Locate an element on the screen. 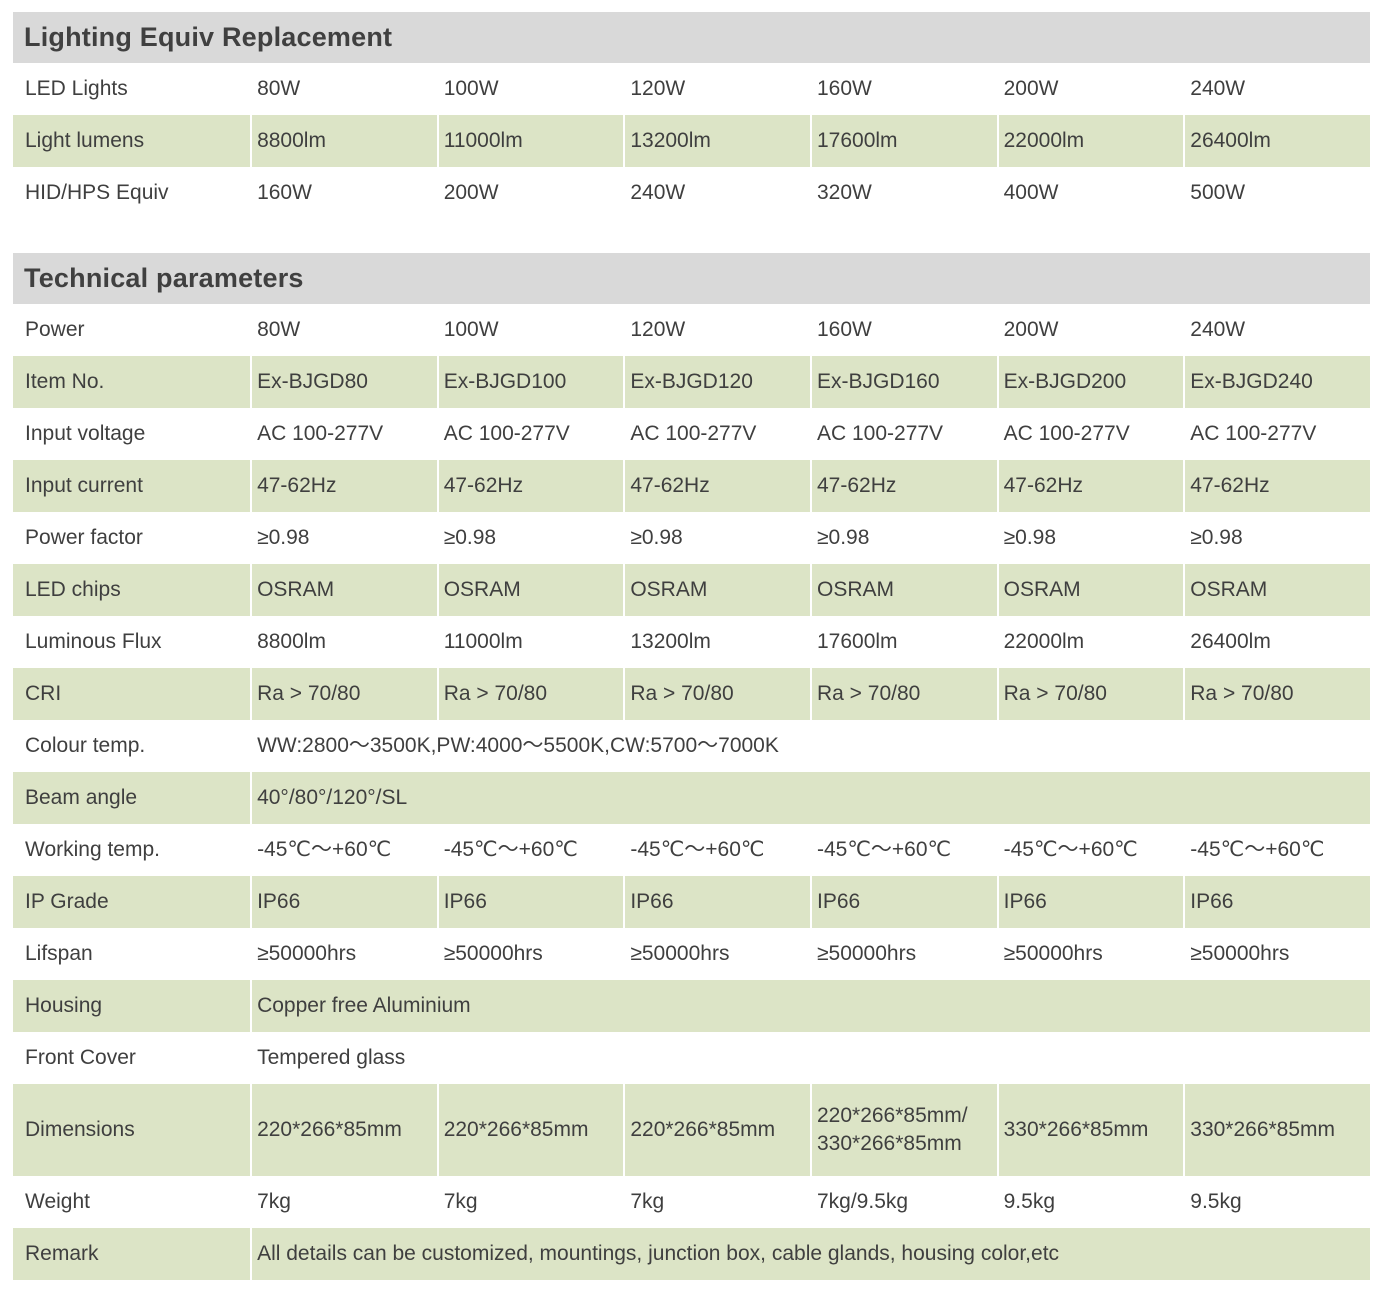  row-value: Ex-BJGD80 is located at coordinates (343, 382).